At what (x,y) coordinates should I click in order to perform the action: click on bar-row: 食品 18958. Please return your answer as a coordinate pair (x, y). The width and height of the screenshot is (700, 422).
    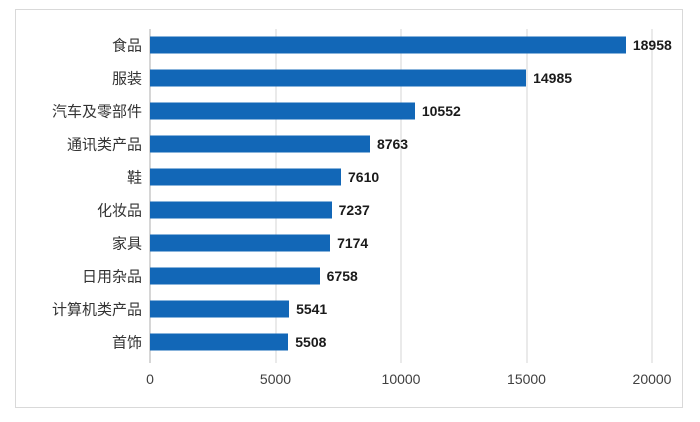
    Looking at the image, I should click on (392, 45).